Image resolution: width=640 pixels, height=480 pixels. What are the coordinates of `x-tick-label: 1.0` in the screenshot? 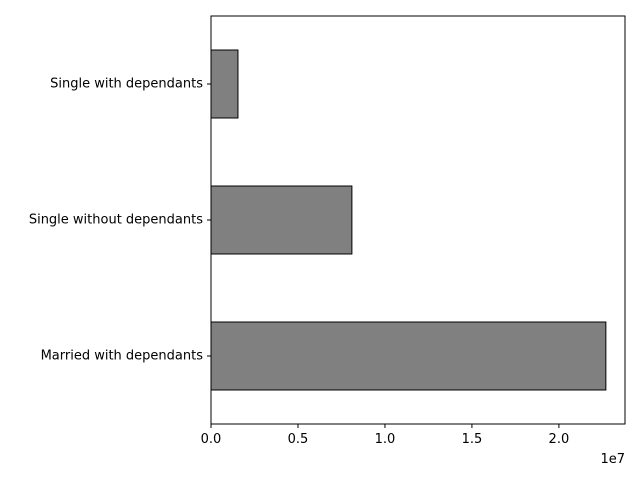 It's located at (385, 439).